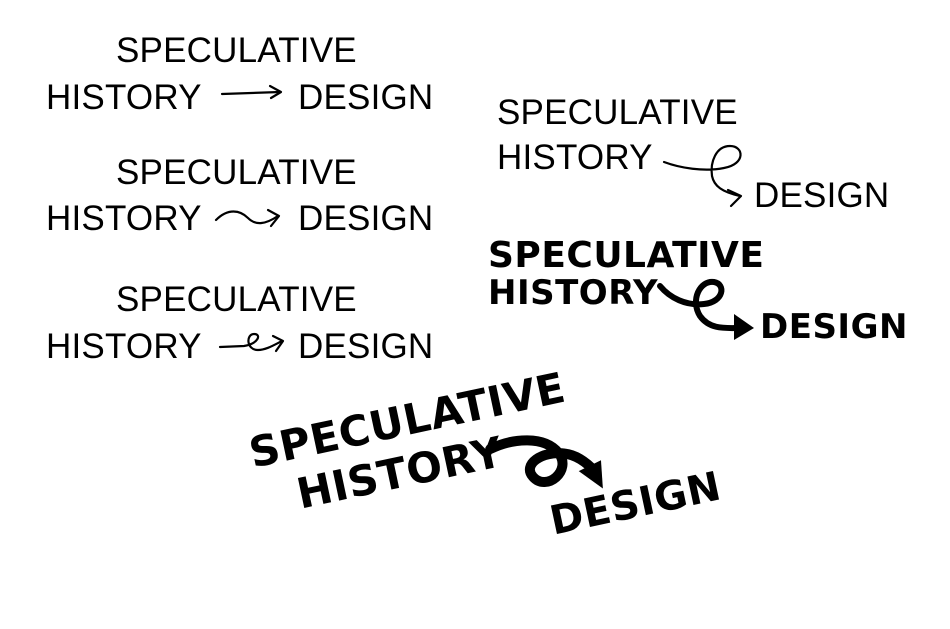  I want to click on straight-arrow-icon, so click(251, 92).